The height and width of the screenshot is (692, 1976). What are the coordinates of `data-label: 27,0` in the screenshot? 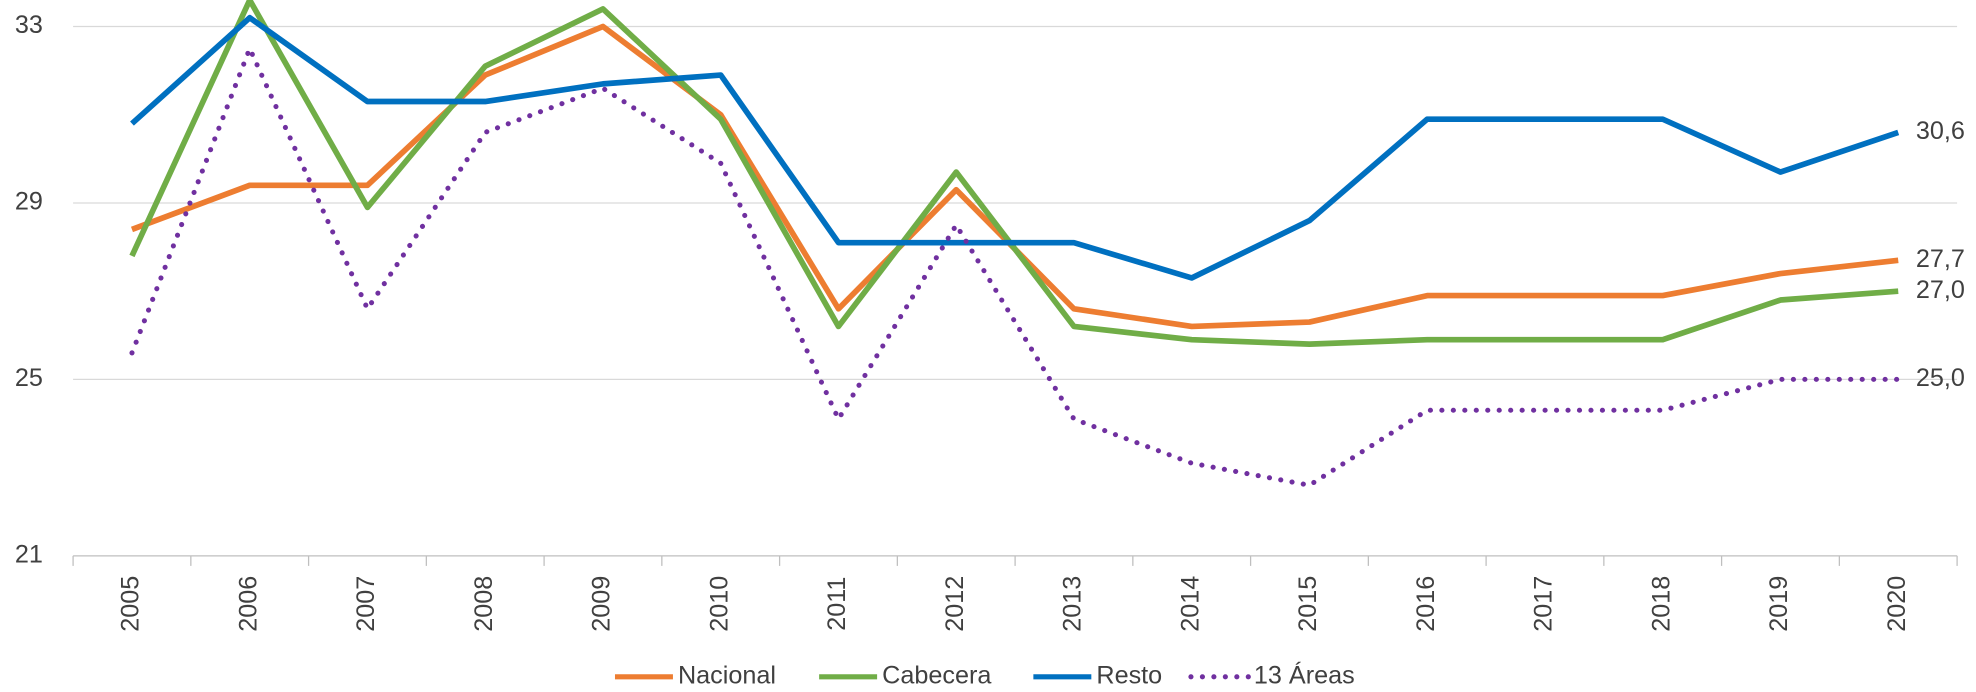 It's located at (1940, 290).